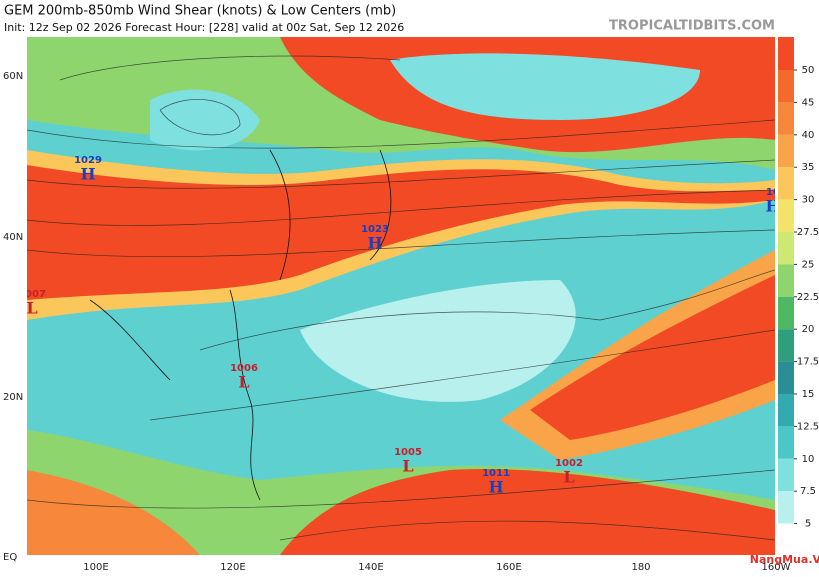 This screenshot has height=577, width=819. Describe the element at coordinates (692, 26) in the screenshot. I see `site: TROPICALTIDBITS.COM` at that location.